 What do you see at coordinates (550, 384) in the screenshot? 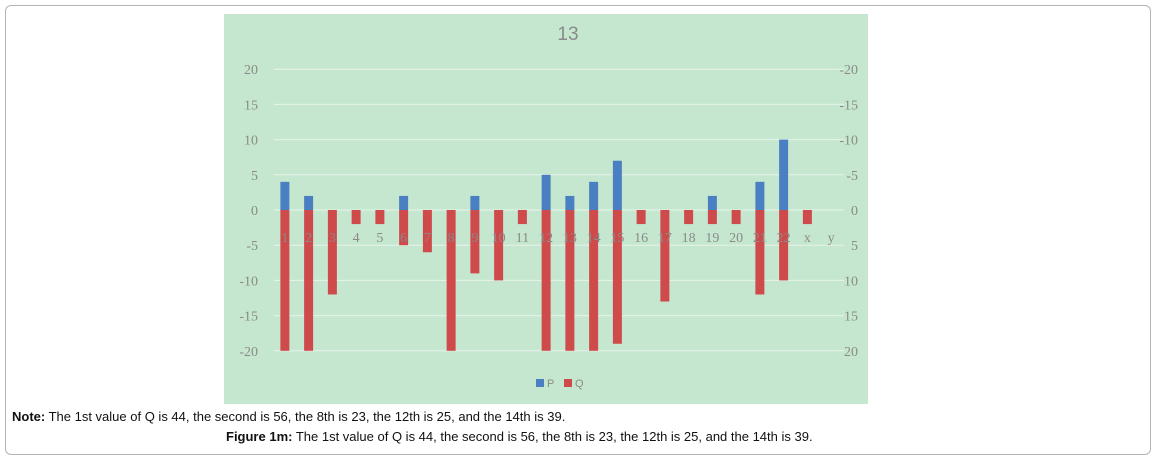
I see `legend-label-p: P` at bounding box center [550, 384].